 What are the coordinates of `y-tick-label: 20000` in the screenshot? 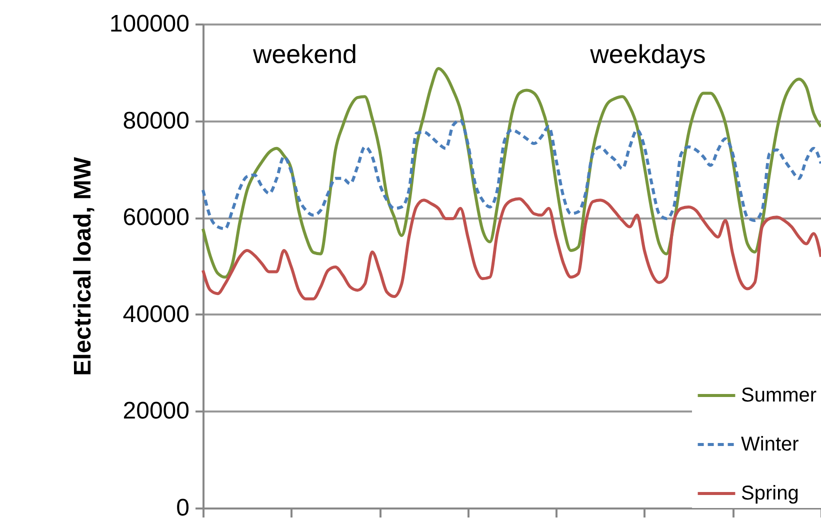 It's located at (156, 411).